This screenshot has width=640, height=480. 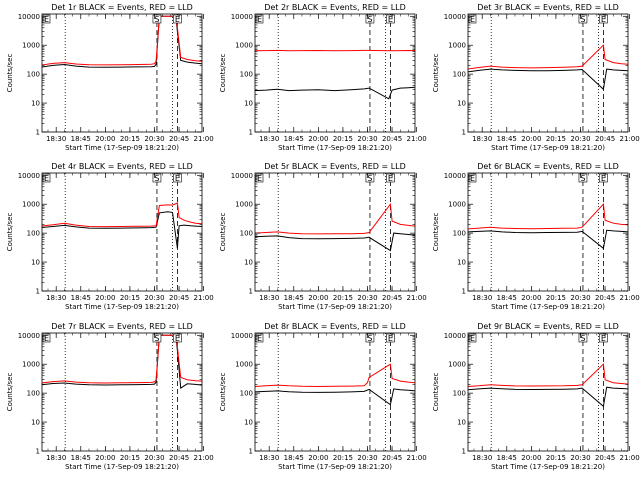 I want to click on panel-title: Det 8r BLACK = Events, RED = LLD, so click(x=335, y=326).